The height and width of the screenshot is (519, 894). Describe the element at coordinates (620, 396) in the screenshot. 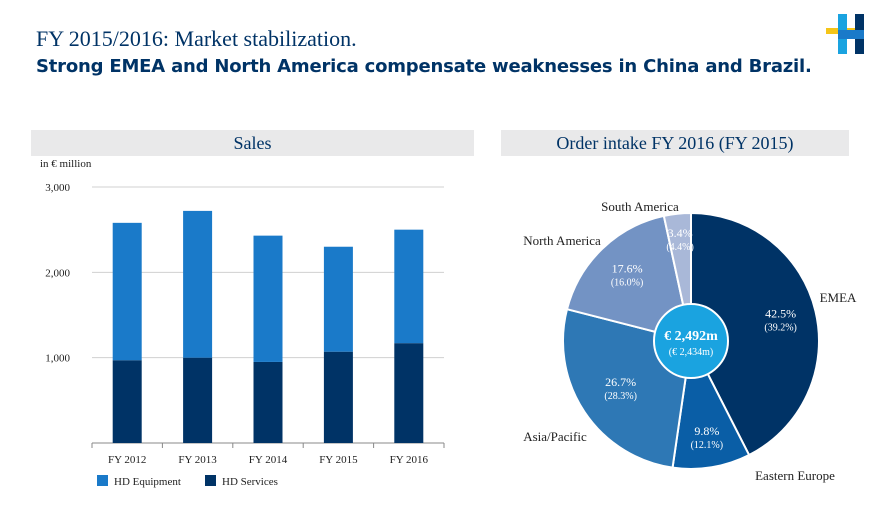

I see `slice-prev-percent: (28.3%)` at that location.